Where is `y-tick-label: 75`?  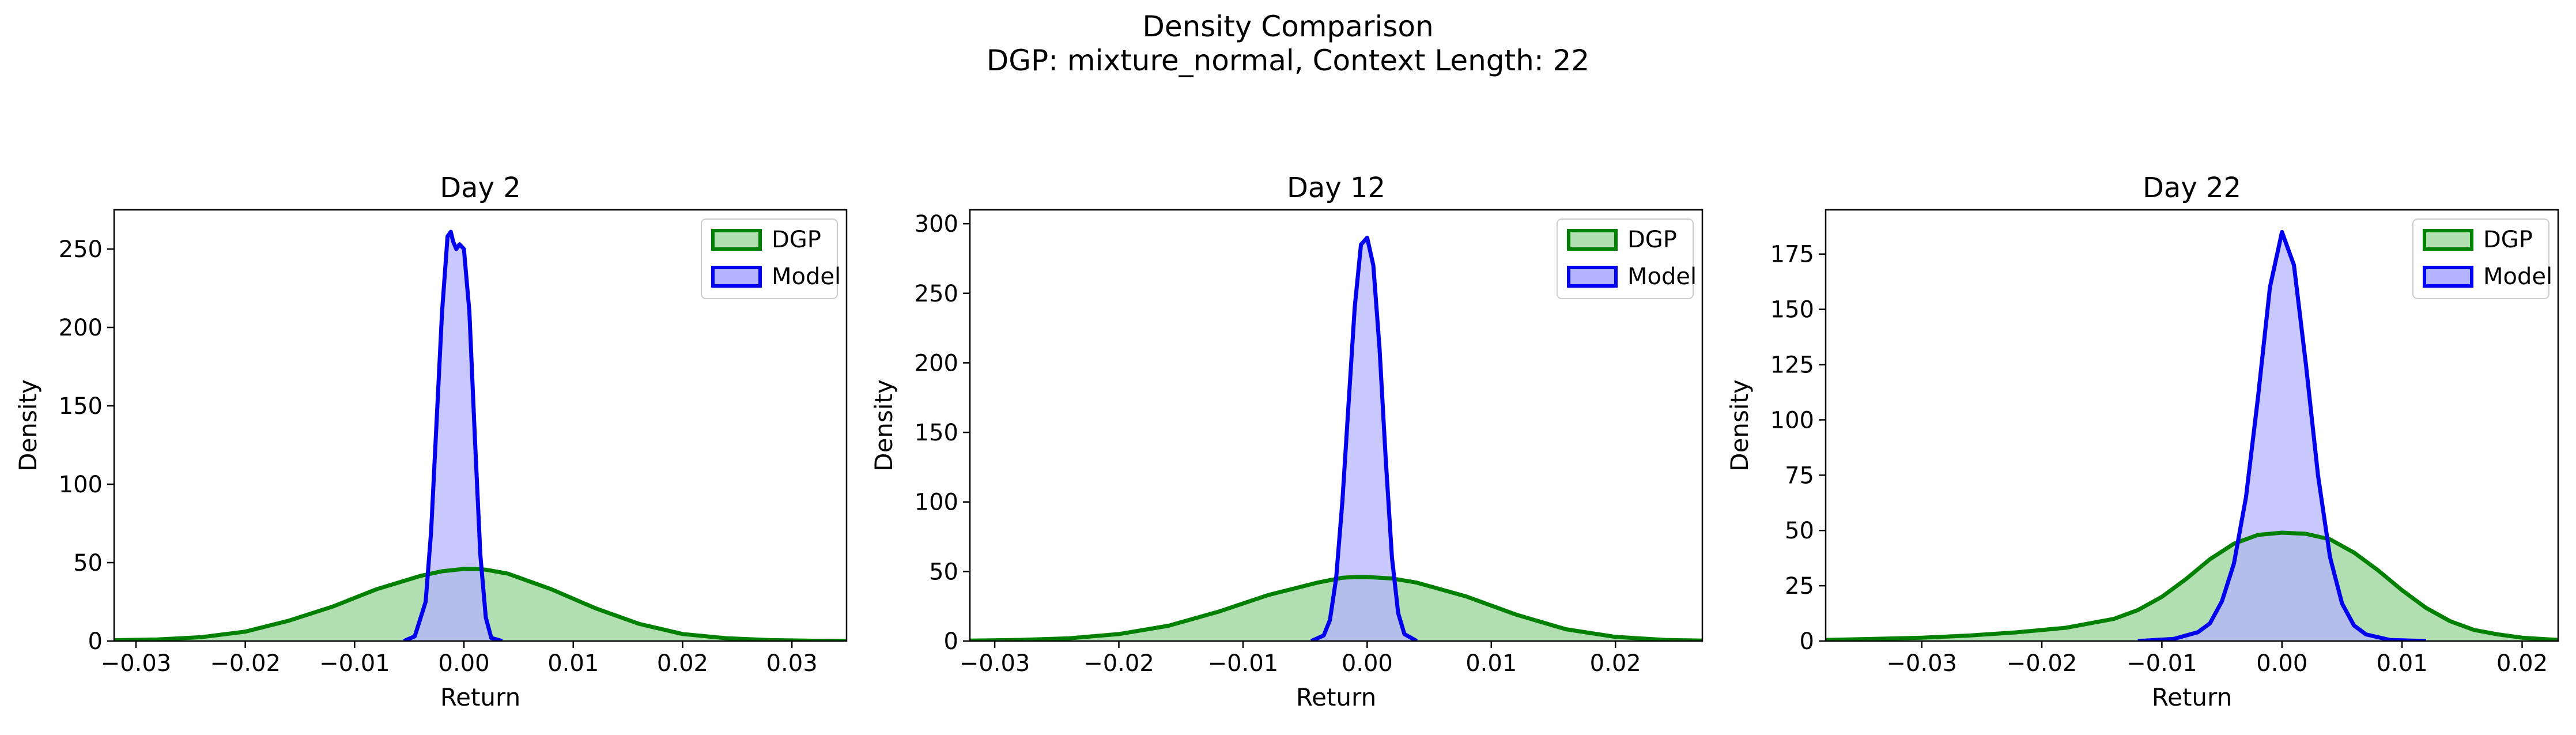 y-tick-label: 75 is located at coordinates (1799, 475).